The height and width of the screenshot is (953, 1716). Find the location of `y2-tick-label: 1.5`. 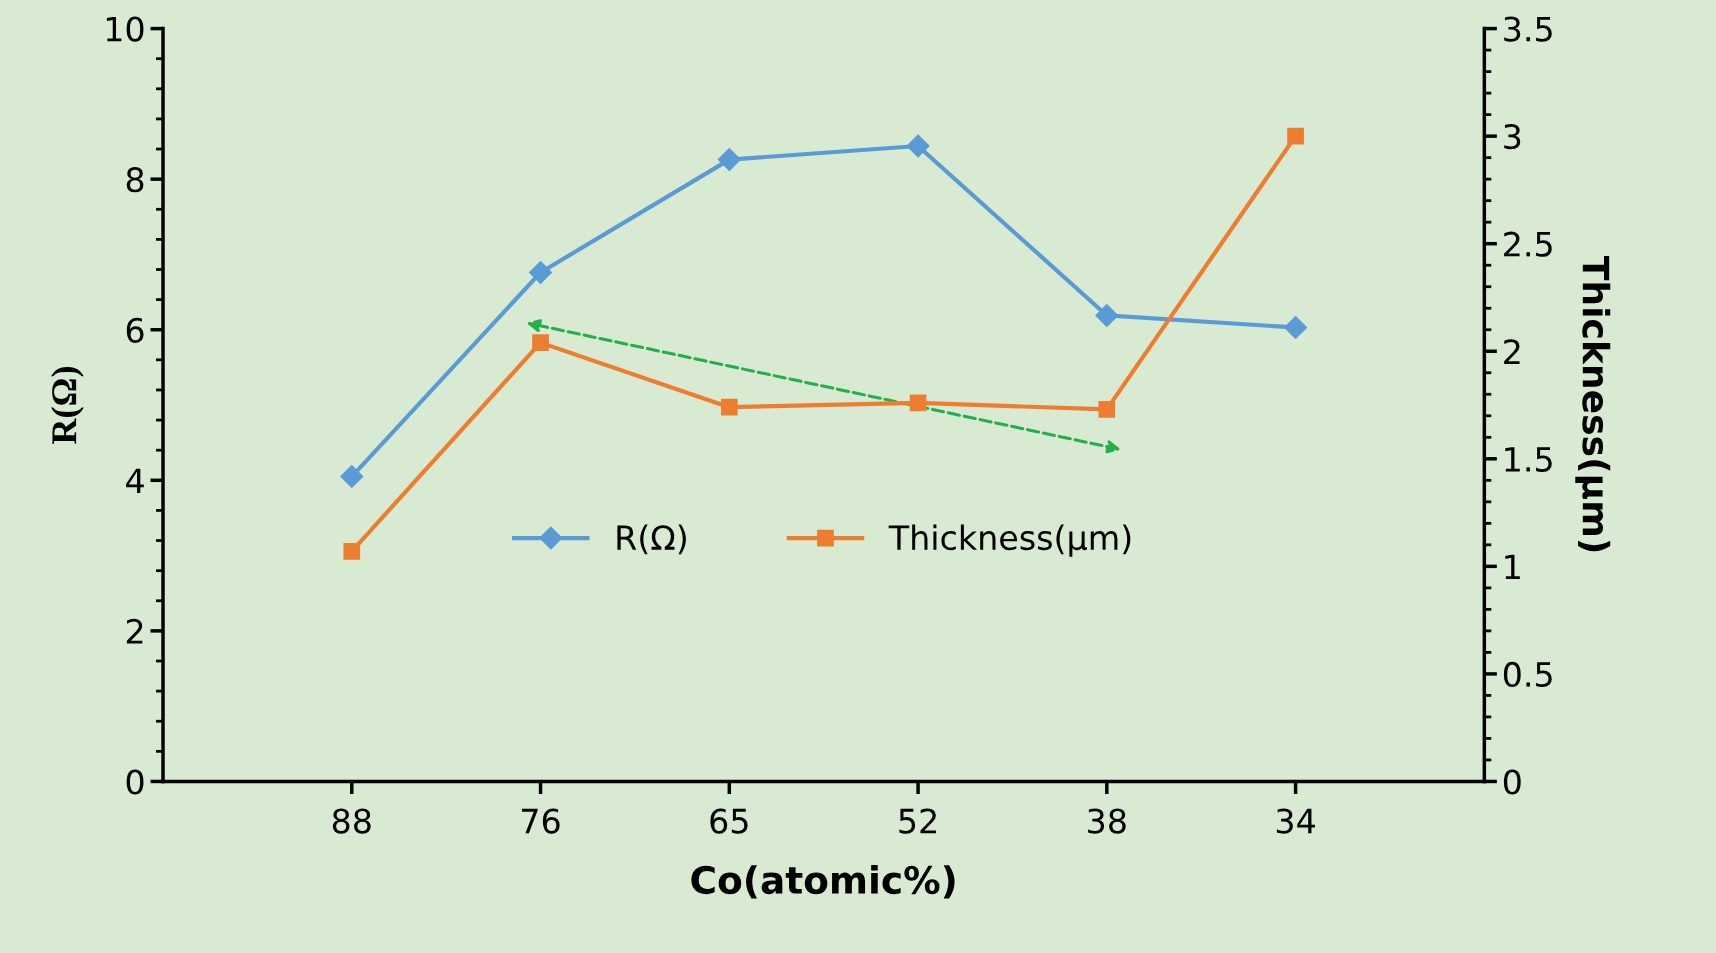

y2-tick-label: 1.5 is located at coordinates (1528, 459).